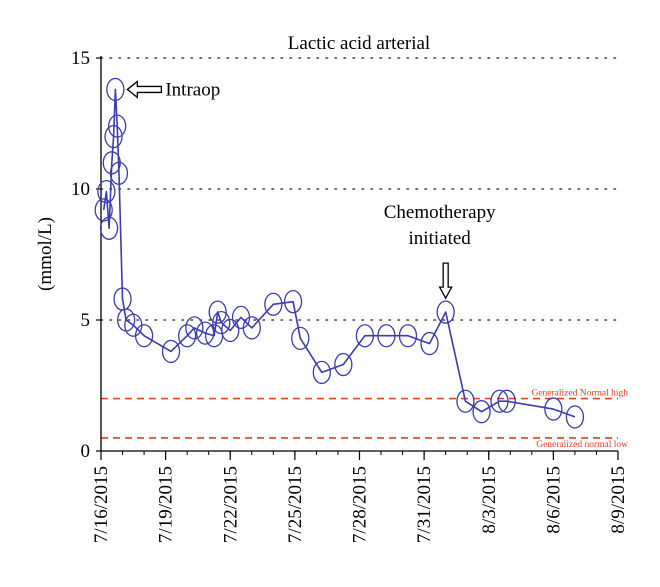 This screenshot has height=587, width=660. I want to click on x-tick-label-3: 7/25/2015, so click(295, 504).